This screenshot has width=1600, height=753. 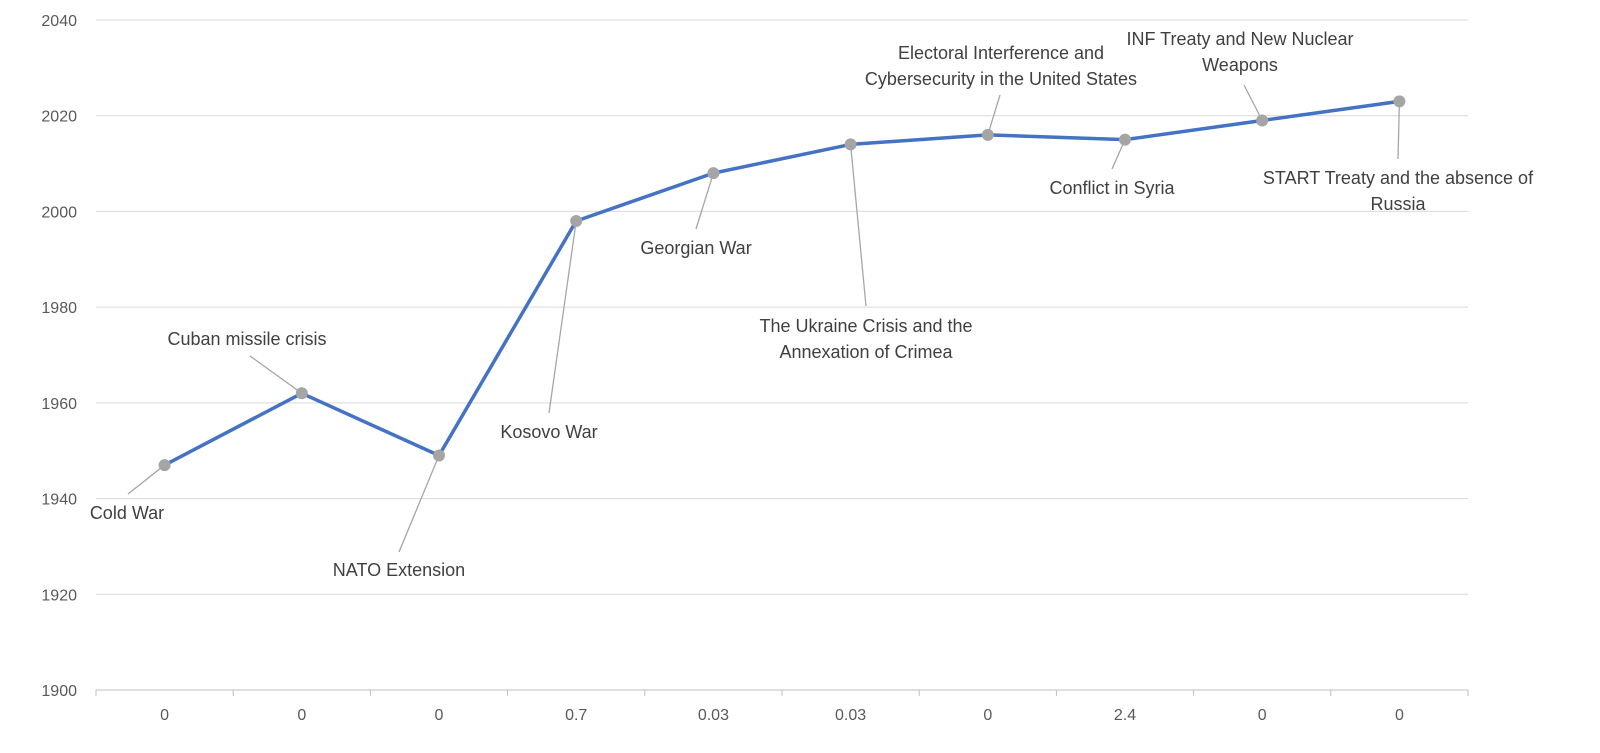 What do you see at coordinates (59, 21) in the screenshot?
I see `y-tick-label: 2040` at bounding box center [59, 21].